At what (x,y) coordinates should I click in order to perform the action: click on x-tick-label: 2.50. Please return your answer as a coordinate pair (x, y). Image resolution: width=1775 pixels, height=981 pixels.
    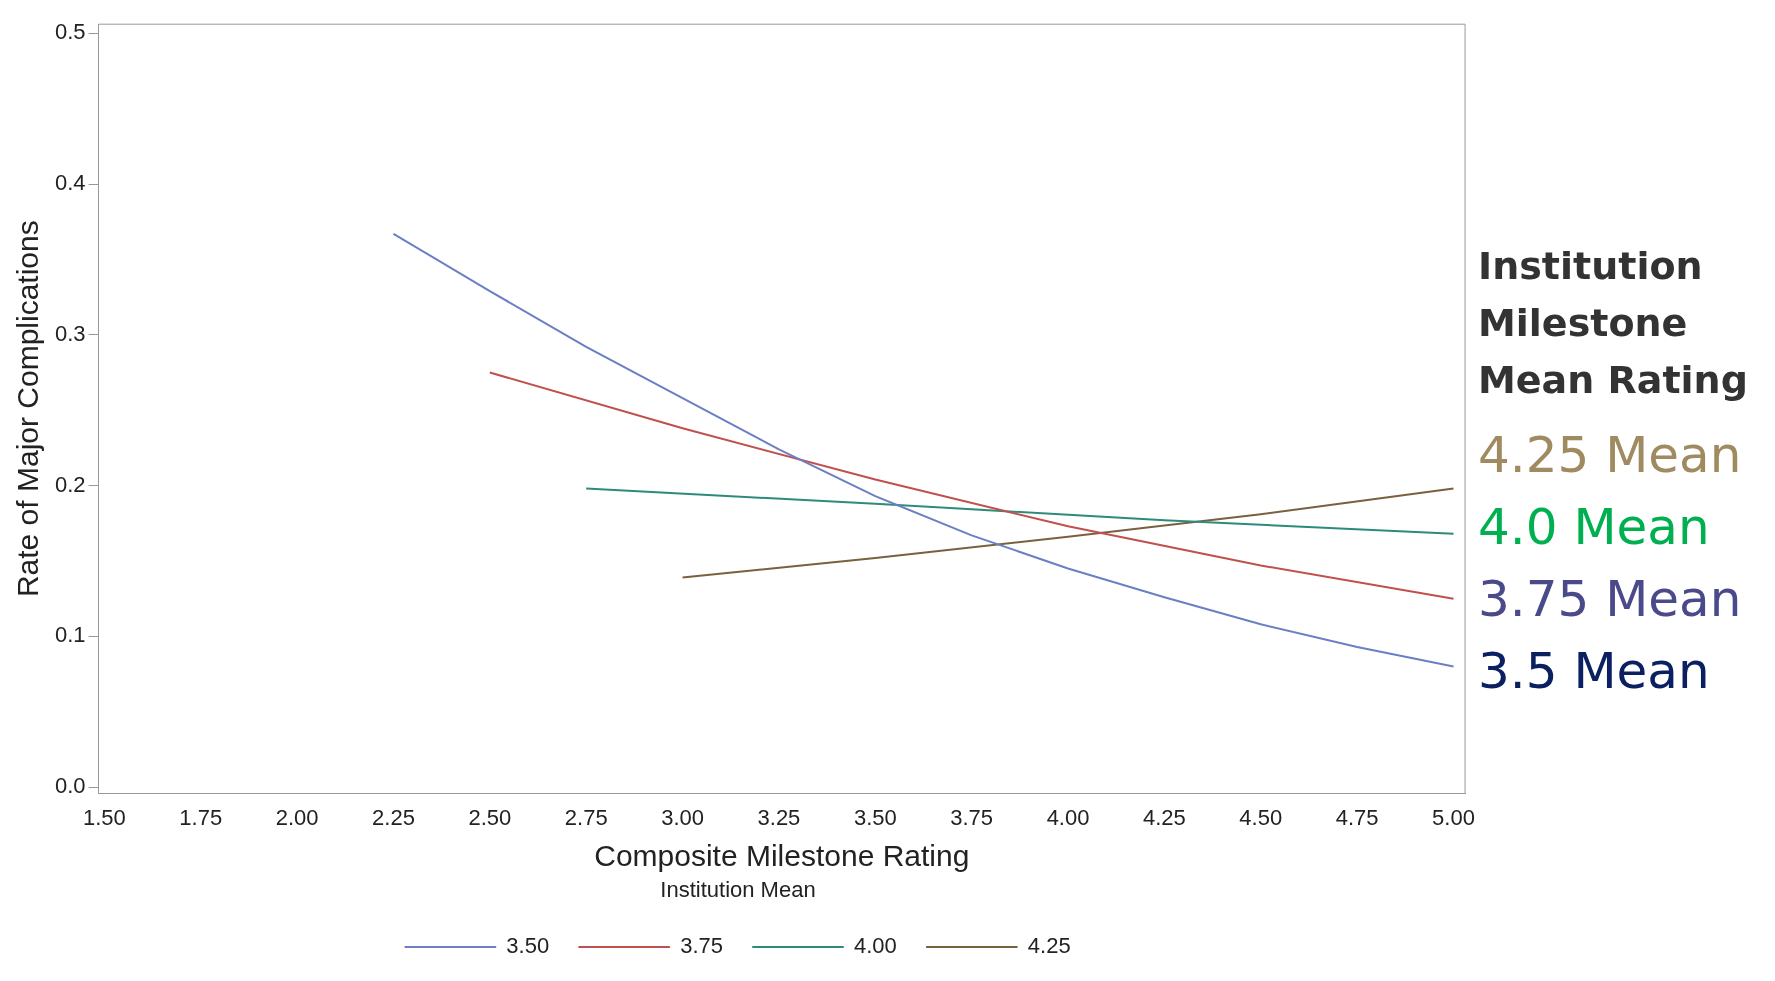
    Looking at the image, I should click on (490, 818).